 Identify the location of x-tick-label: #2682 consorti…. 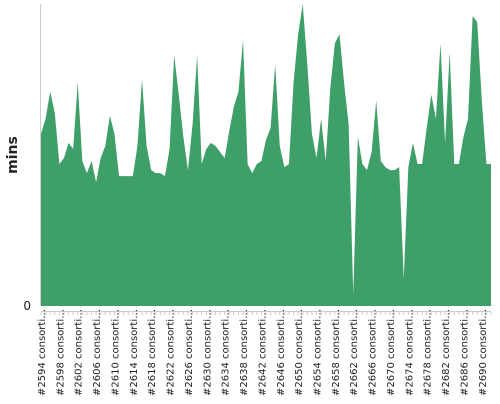
(446, 352).